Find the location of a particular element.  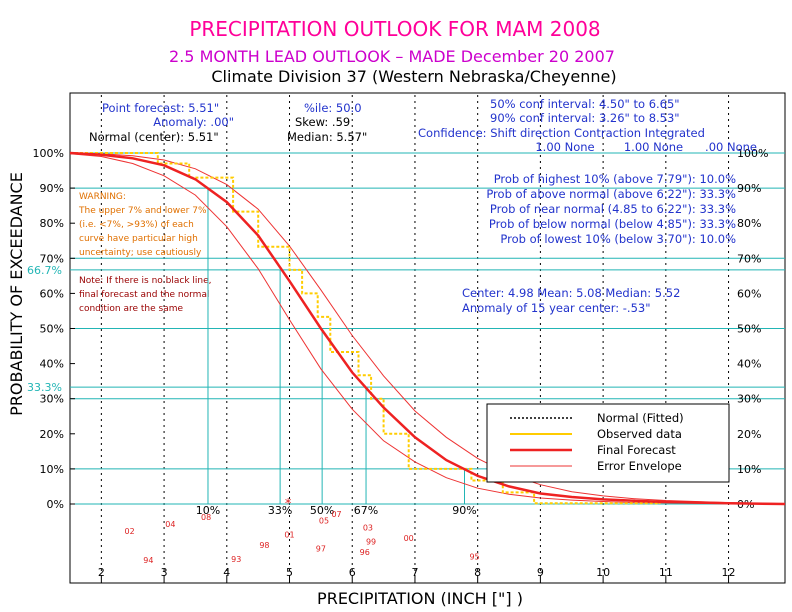

tercile-labels: 66.7% 33.3% is located at coordinates (44, 329).